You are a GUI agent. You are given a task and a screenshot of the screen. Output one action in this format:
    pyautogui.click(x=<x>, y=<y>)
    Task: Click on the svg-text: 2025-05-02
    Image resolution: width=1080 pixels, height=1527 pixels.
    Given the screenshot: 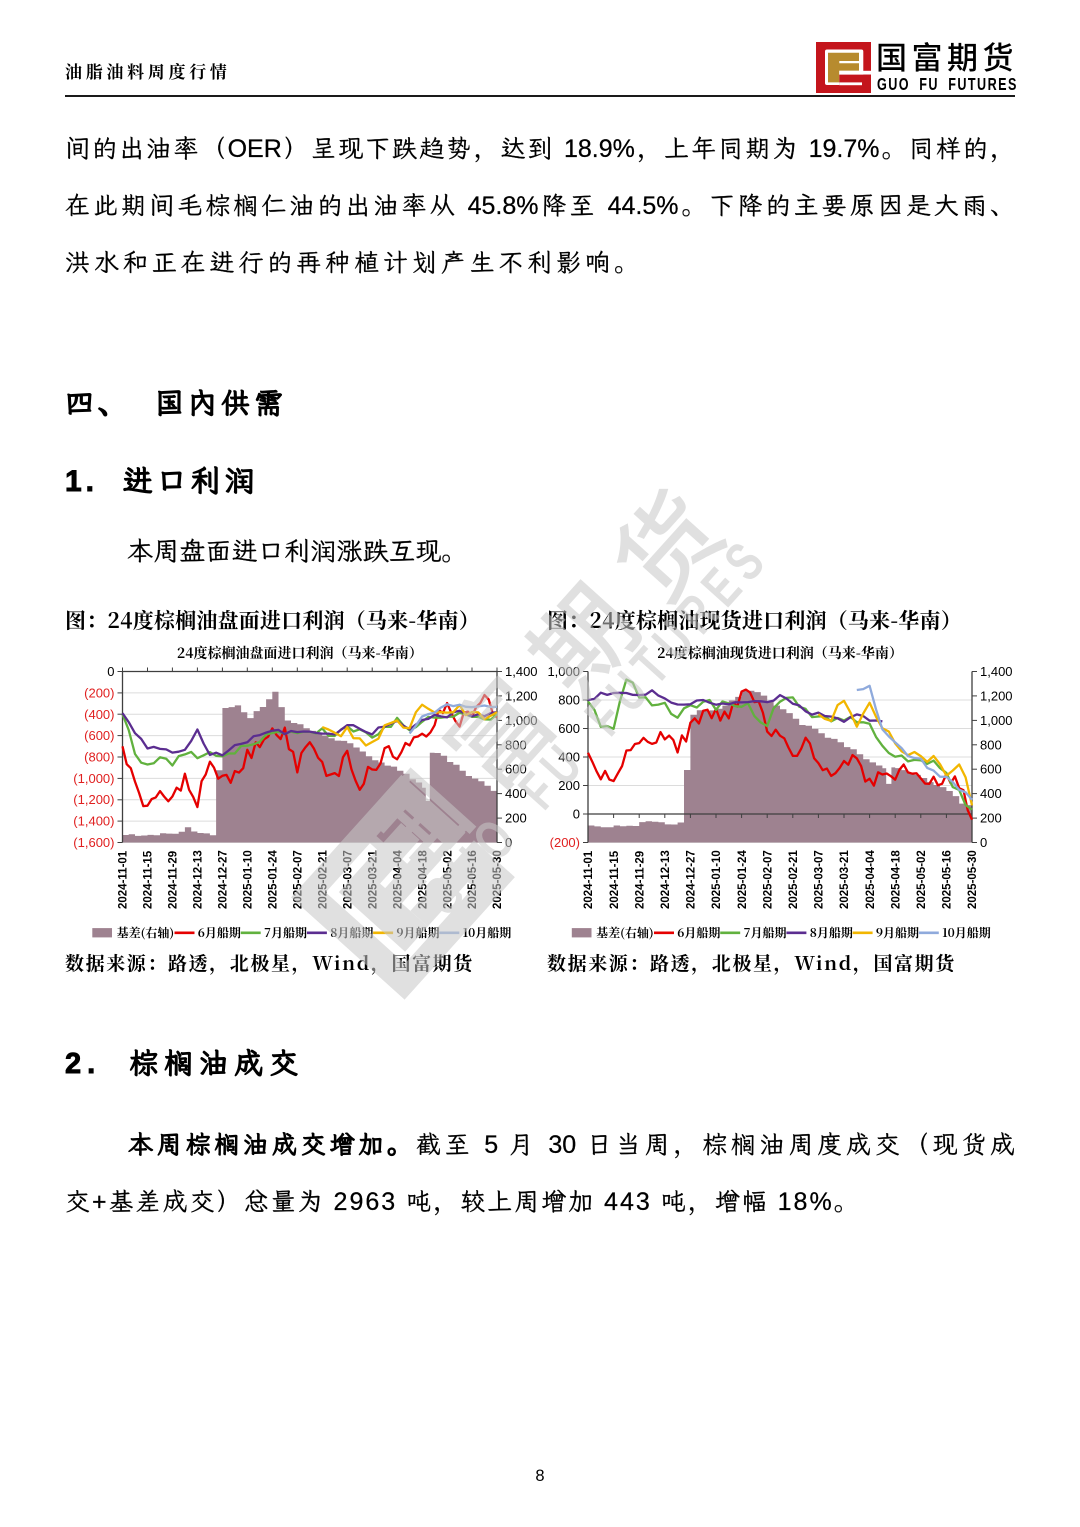 What is the action you would take?
    pyautogui.click(x=922, y=879)
    